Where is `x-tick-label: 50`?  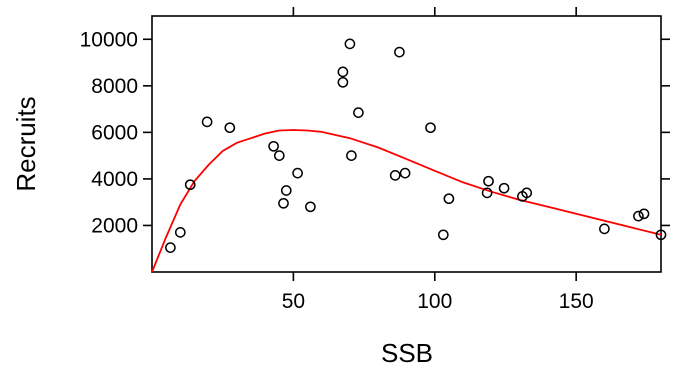 x-tick-label: 50 is located at coordinates (293, 301).